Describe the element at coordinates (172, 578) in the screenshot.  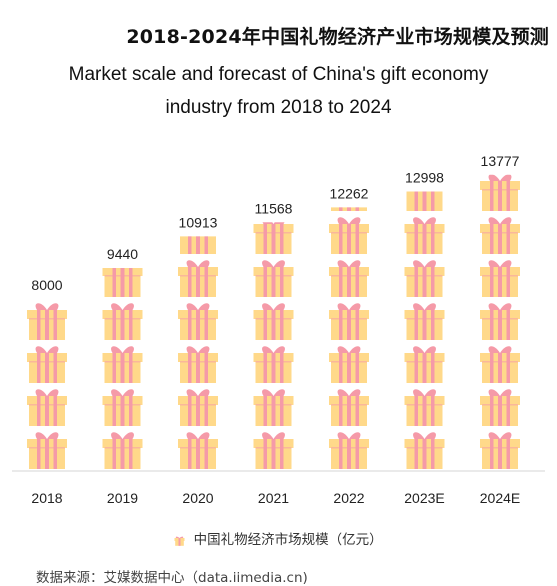
I see `source-note: 数据来源：艾媒数据中心（data.iimedia.cn)` at that location.